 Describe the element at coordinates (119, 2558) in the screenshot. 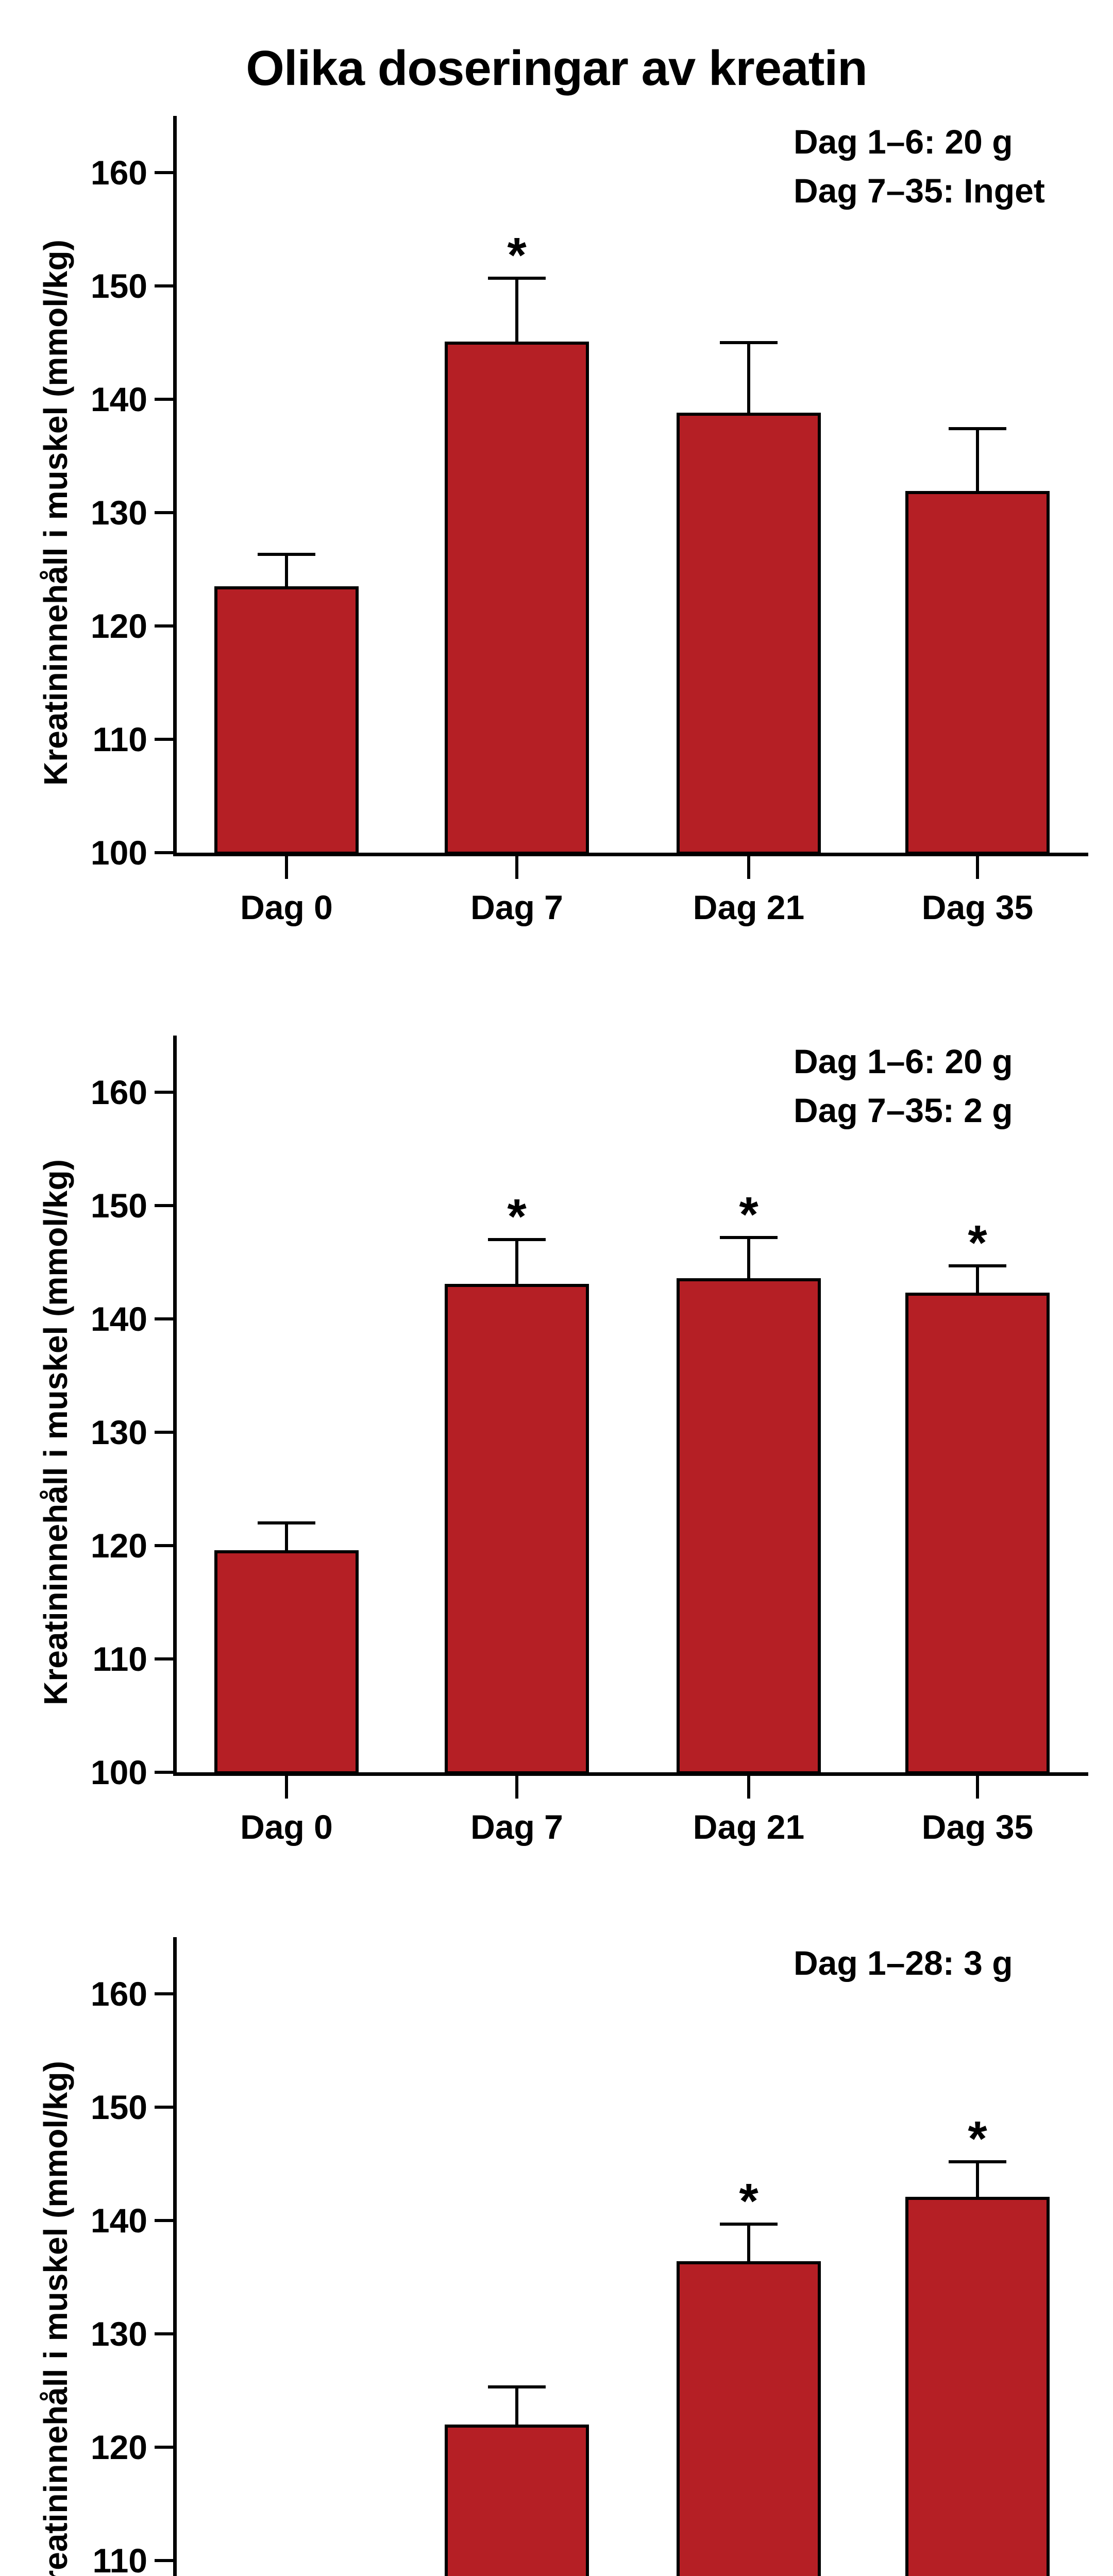

I see `y-tick-label: 110` at that location.